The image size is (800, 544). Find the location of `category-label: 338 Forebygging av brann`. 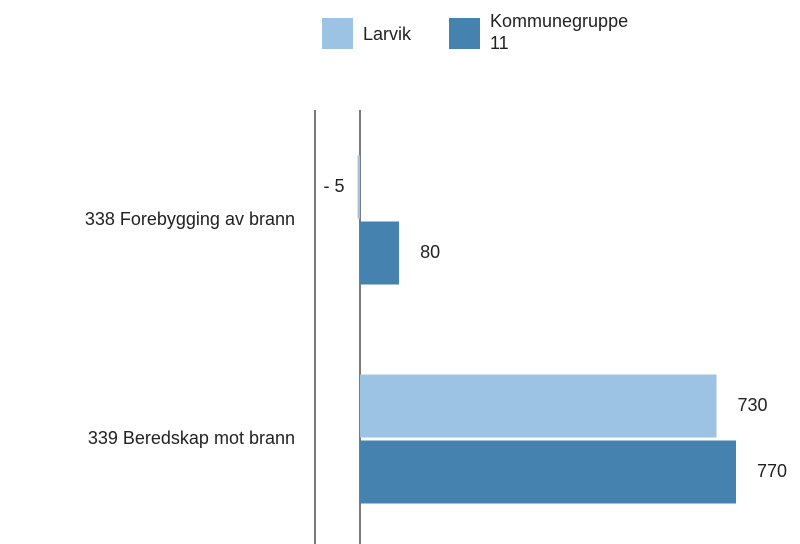

category-label: 338 Forebygging av brann is located at coordinates (190, 219).